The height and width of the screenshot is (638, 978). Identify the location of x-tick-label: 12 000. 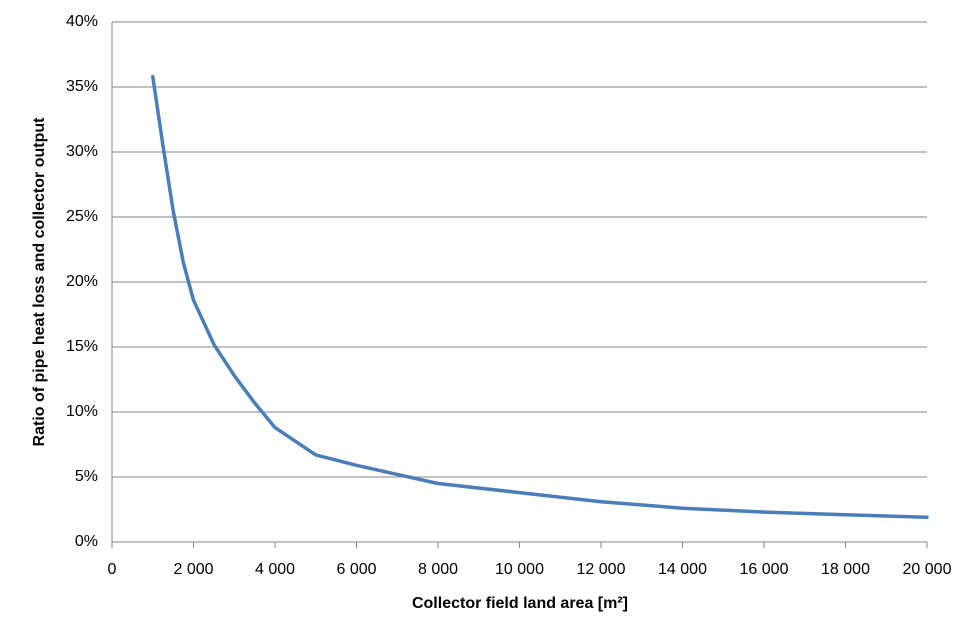
(601, 569).